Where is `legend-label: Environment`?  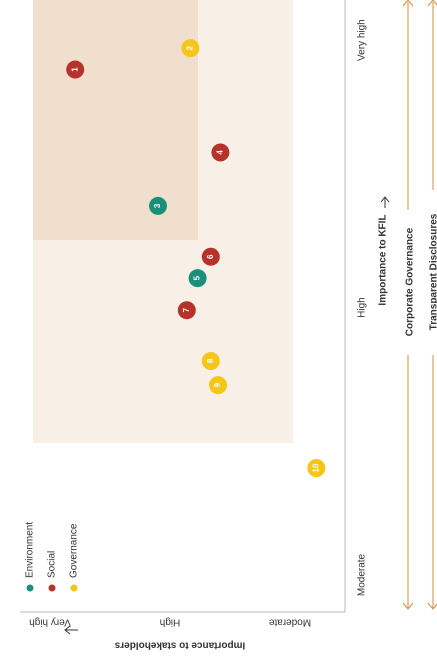
legend-label: Environment is located at coordinates (30, 550).